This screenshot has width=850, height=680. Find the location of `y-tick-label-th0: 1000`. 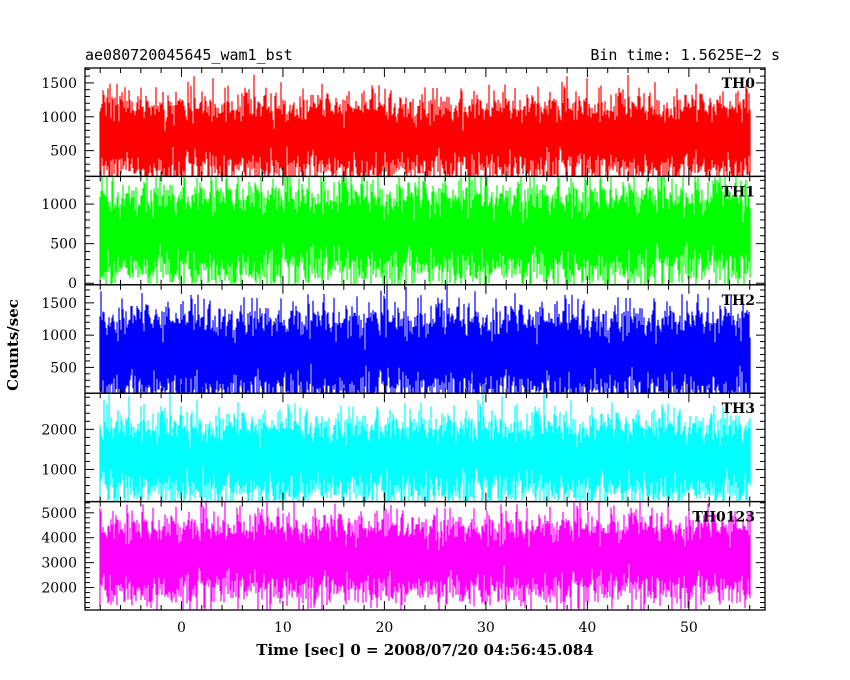

y-tick-label-th0: 1000 is located at coordinates (59, 118).